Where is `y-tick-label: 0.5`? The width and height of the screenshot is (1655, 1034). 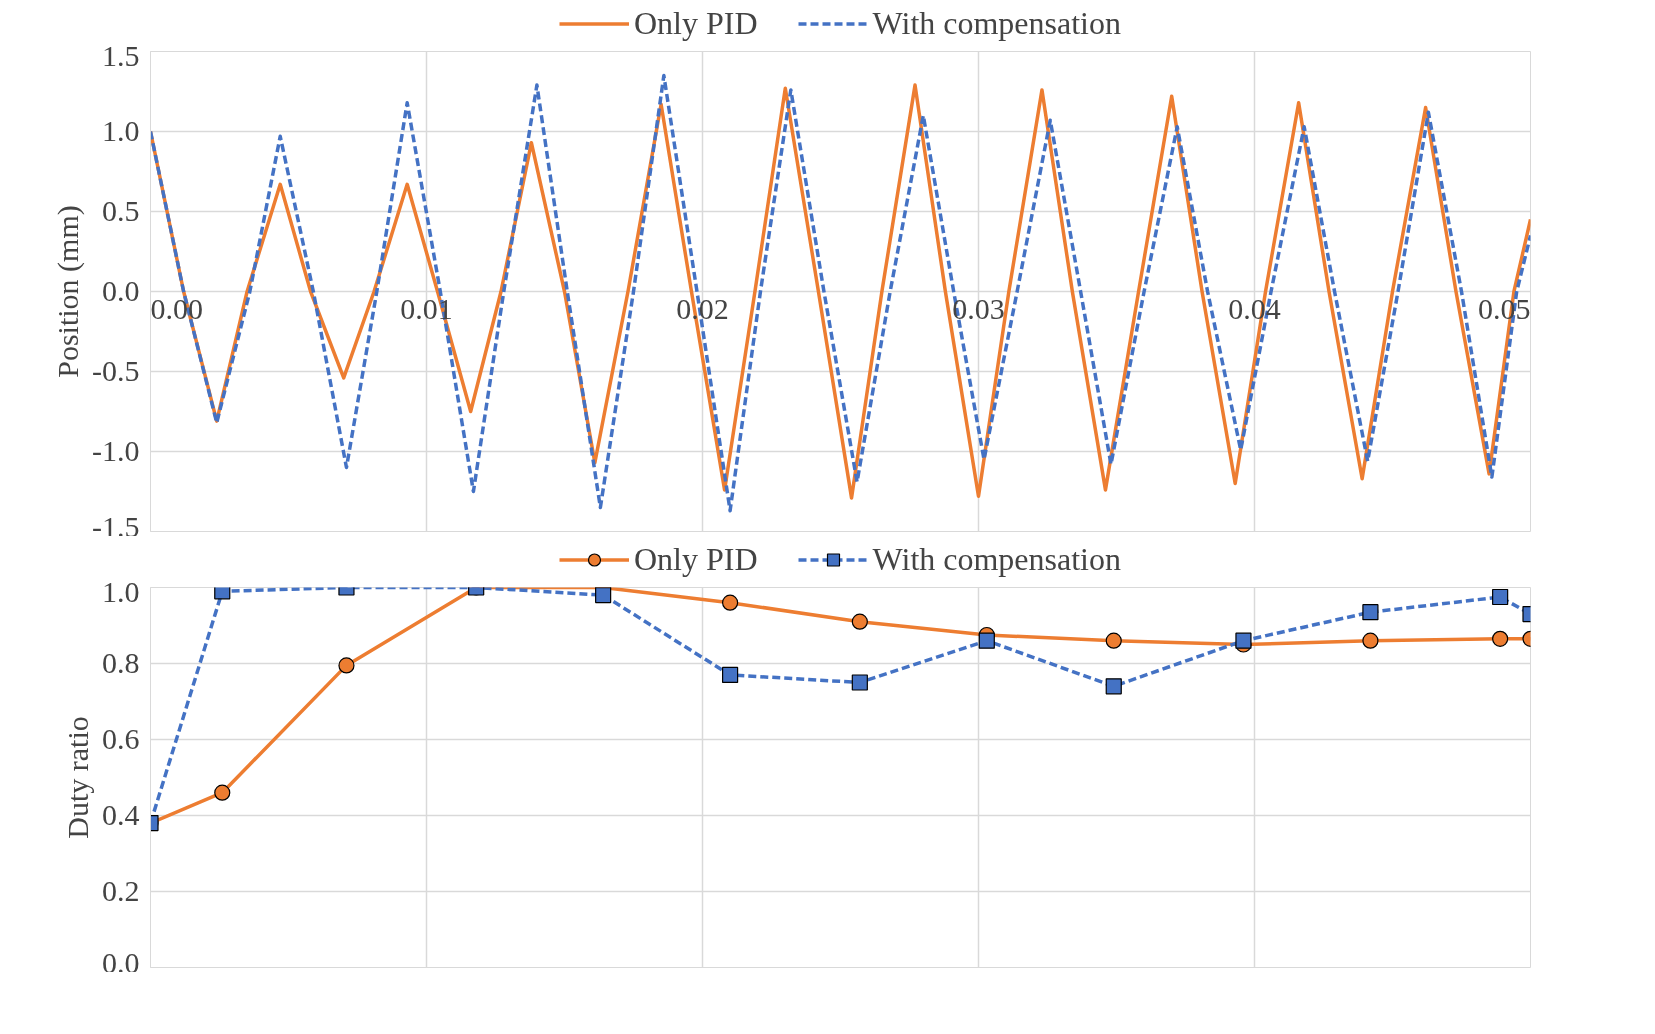 y-tick-label: 0.5 is located at coordinates (121, 210).